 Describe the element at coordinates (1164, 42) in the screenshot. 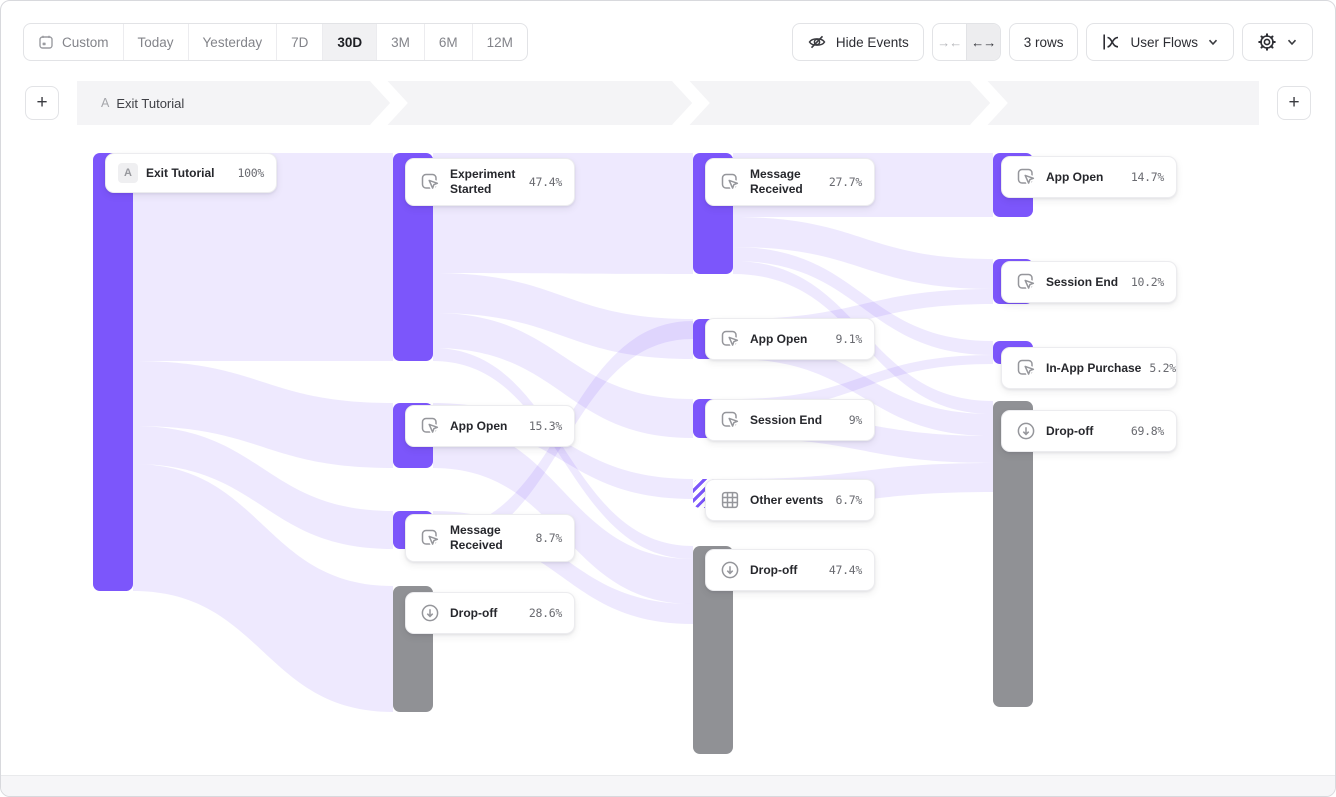

I see `view-selector-label: User Flows` at that location.